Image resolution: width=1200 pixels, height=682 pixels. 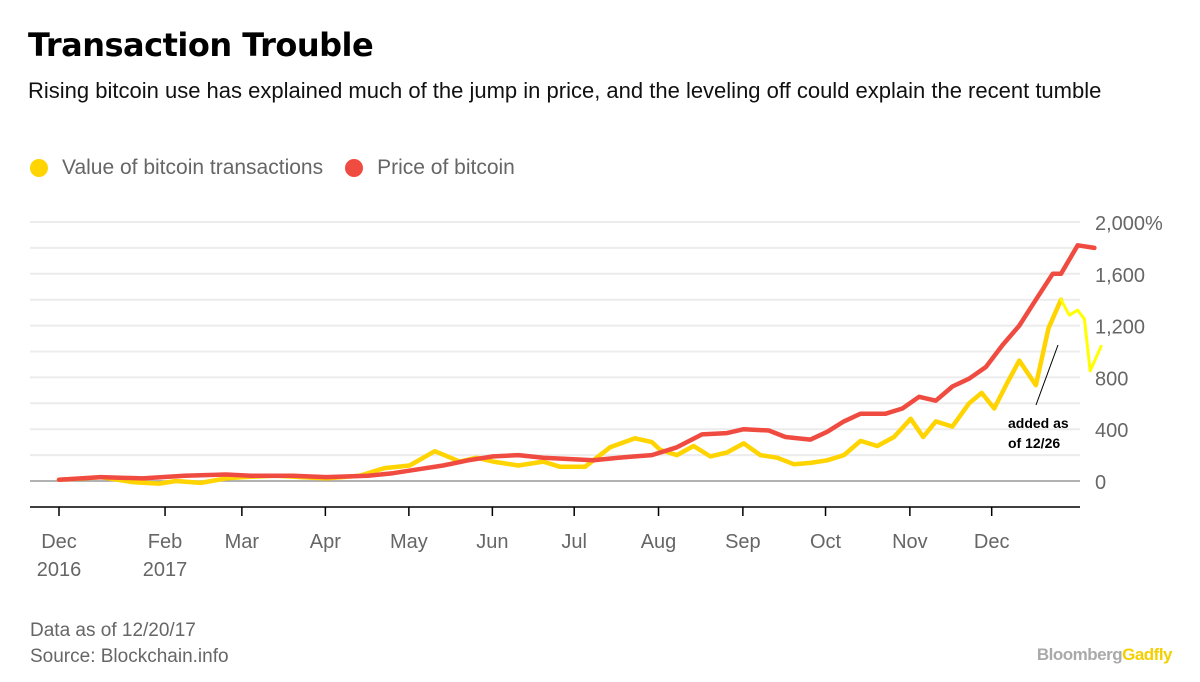 I want to click on legend-label-price: Price of bitcoin, so click(x=446, y=167).